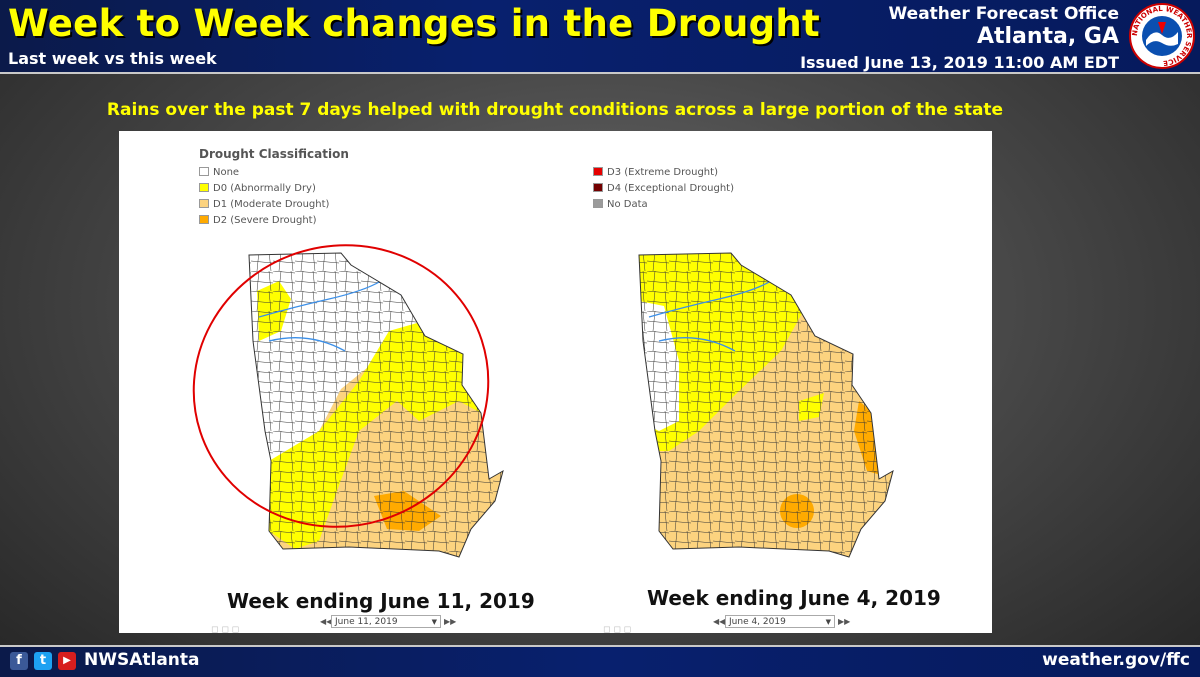 Image resolution: width=1200 pixels, height=677 pixels. I want to click on legend-item-nodata: No Data, so click(620, 204).